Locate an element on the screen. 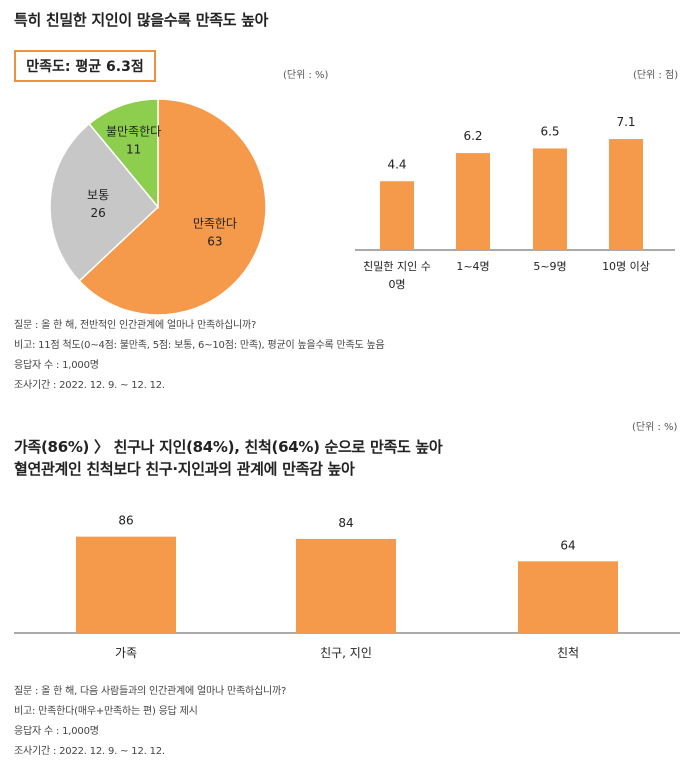 Image resolution: width=689 pixels, height=761 pixels. pie-slice-value: 26 is located at coordinates (97, 213).